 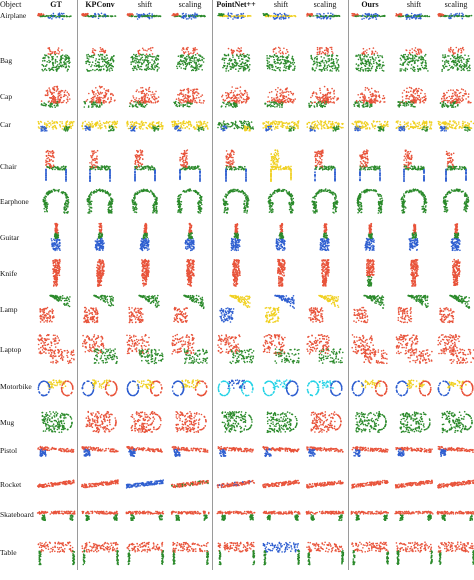 I want to click on point-cloud-airplane-col5, so click(x=281, y=16).